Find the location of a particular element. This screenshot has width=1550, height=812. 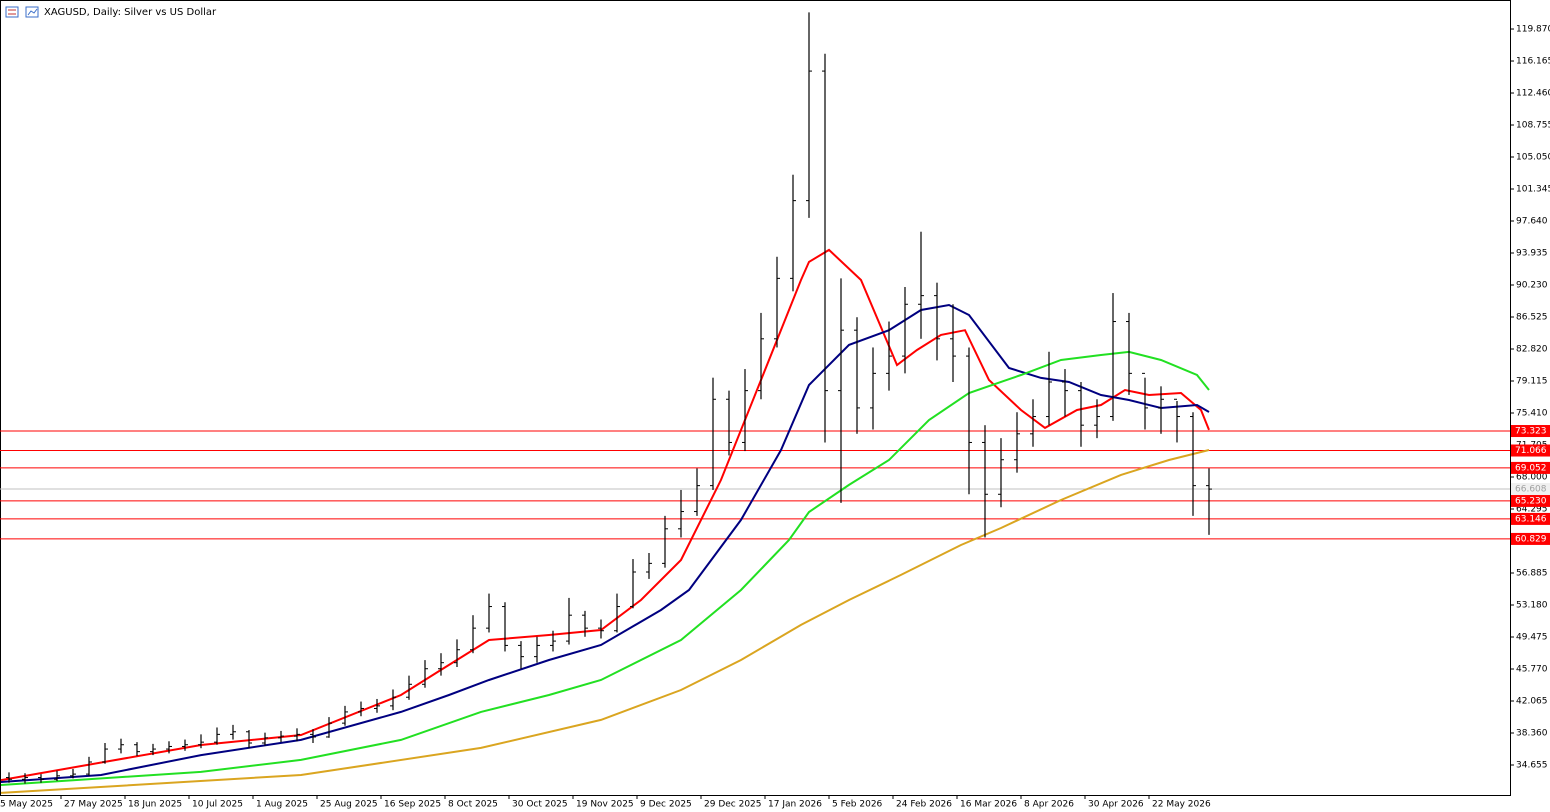

y-tick-label: 64.295 is located at coordinates (1532, 509).